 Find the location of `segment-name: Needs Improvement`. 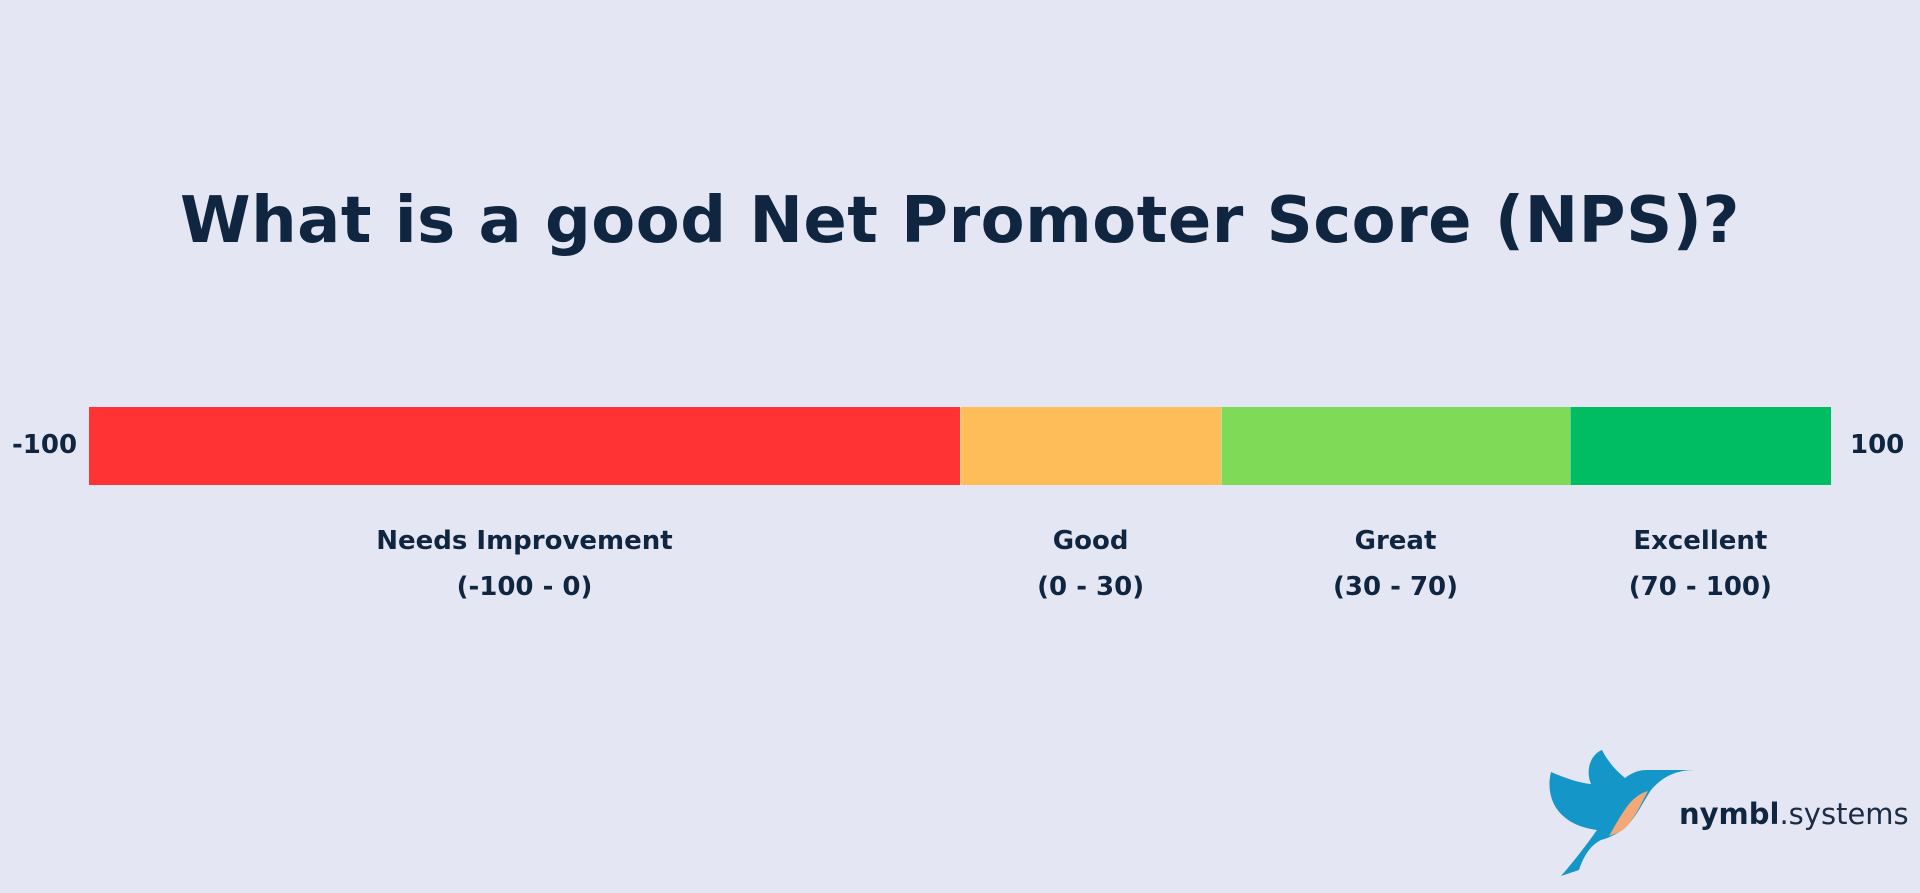

segment-name: Needs Improvement is located at coordinates (524, 541).